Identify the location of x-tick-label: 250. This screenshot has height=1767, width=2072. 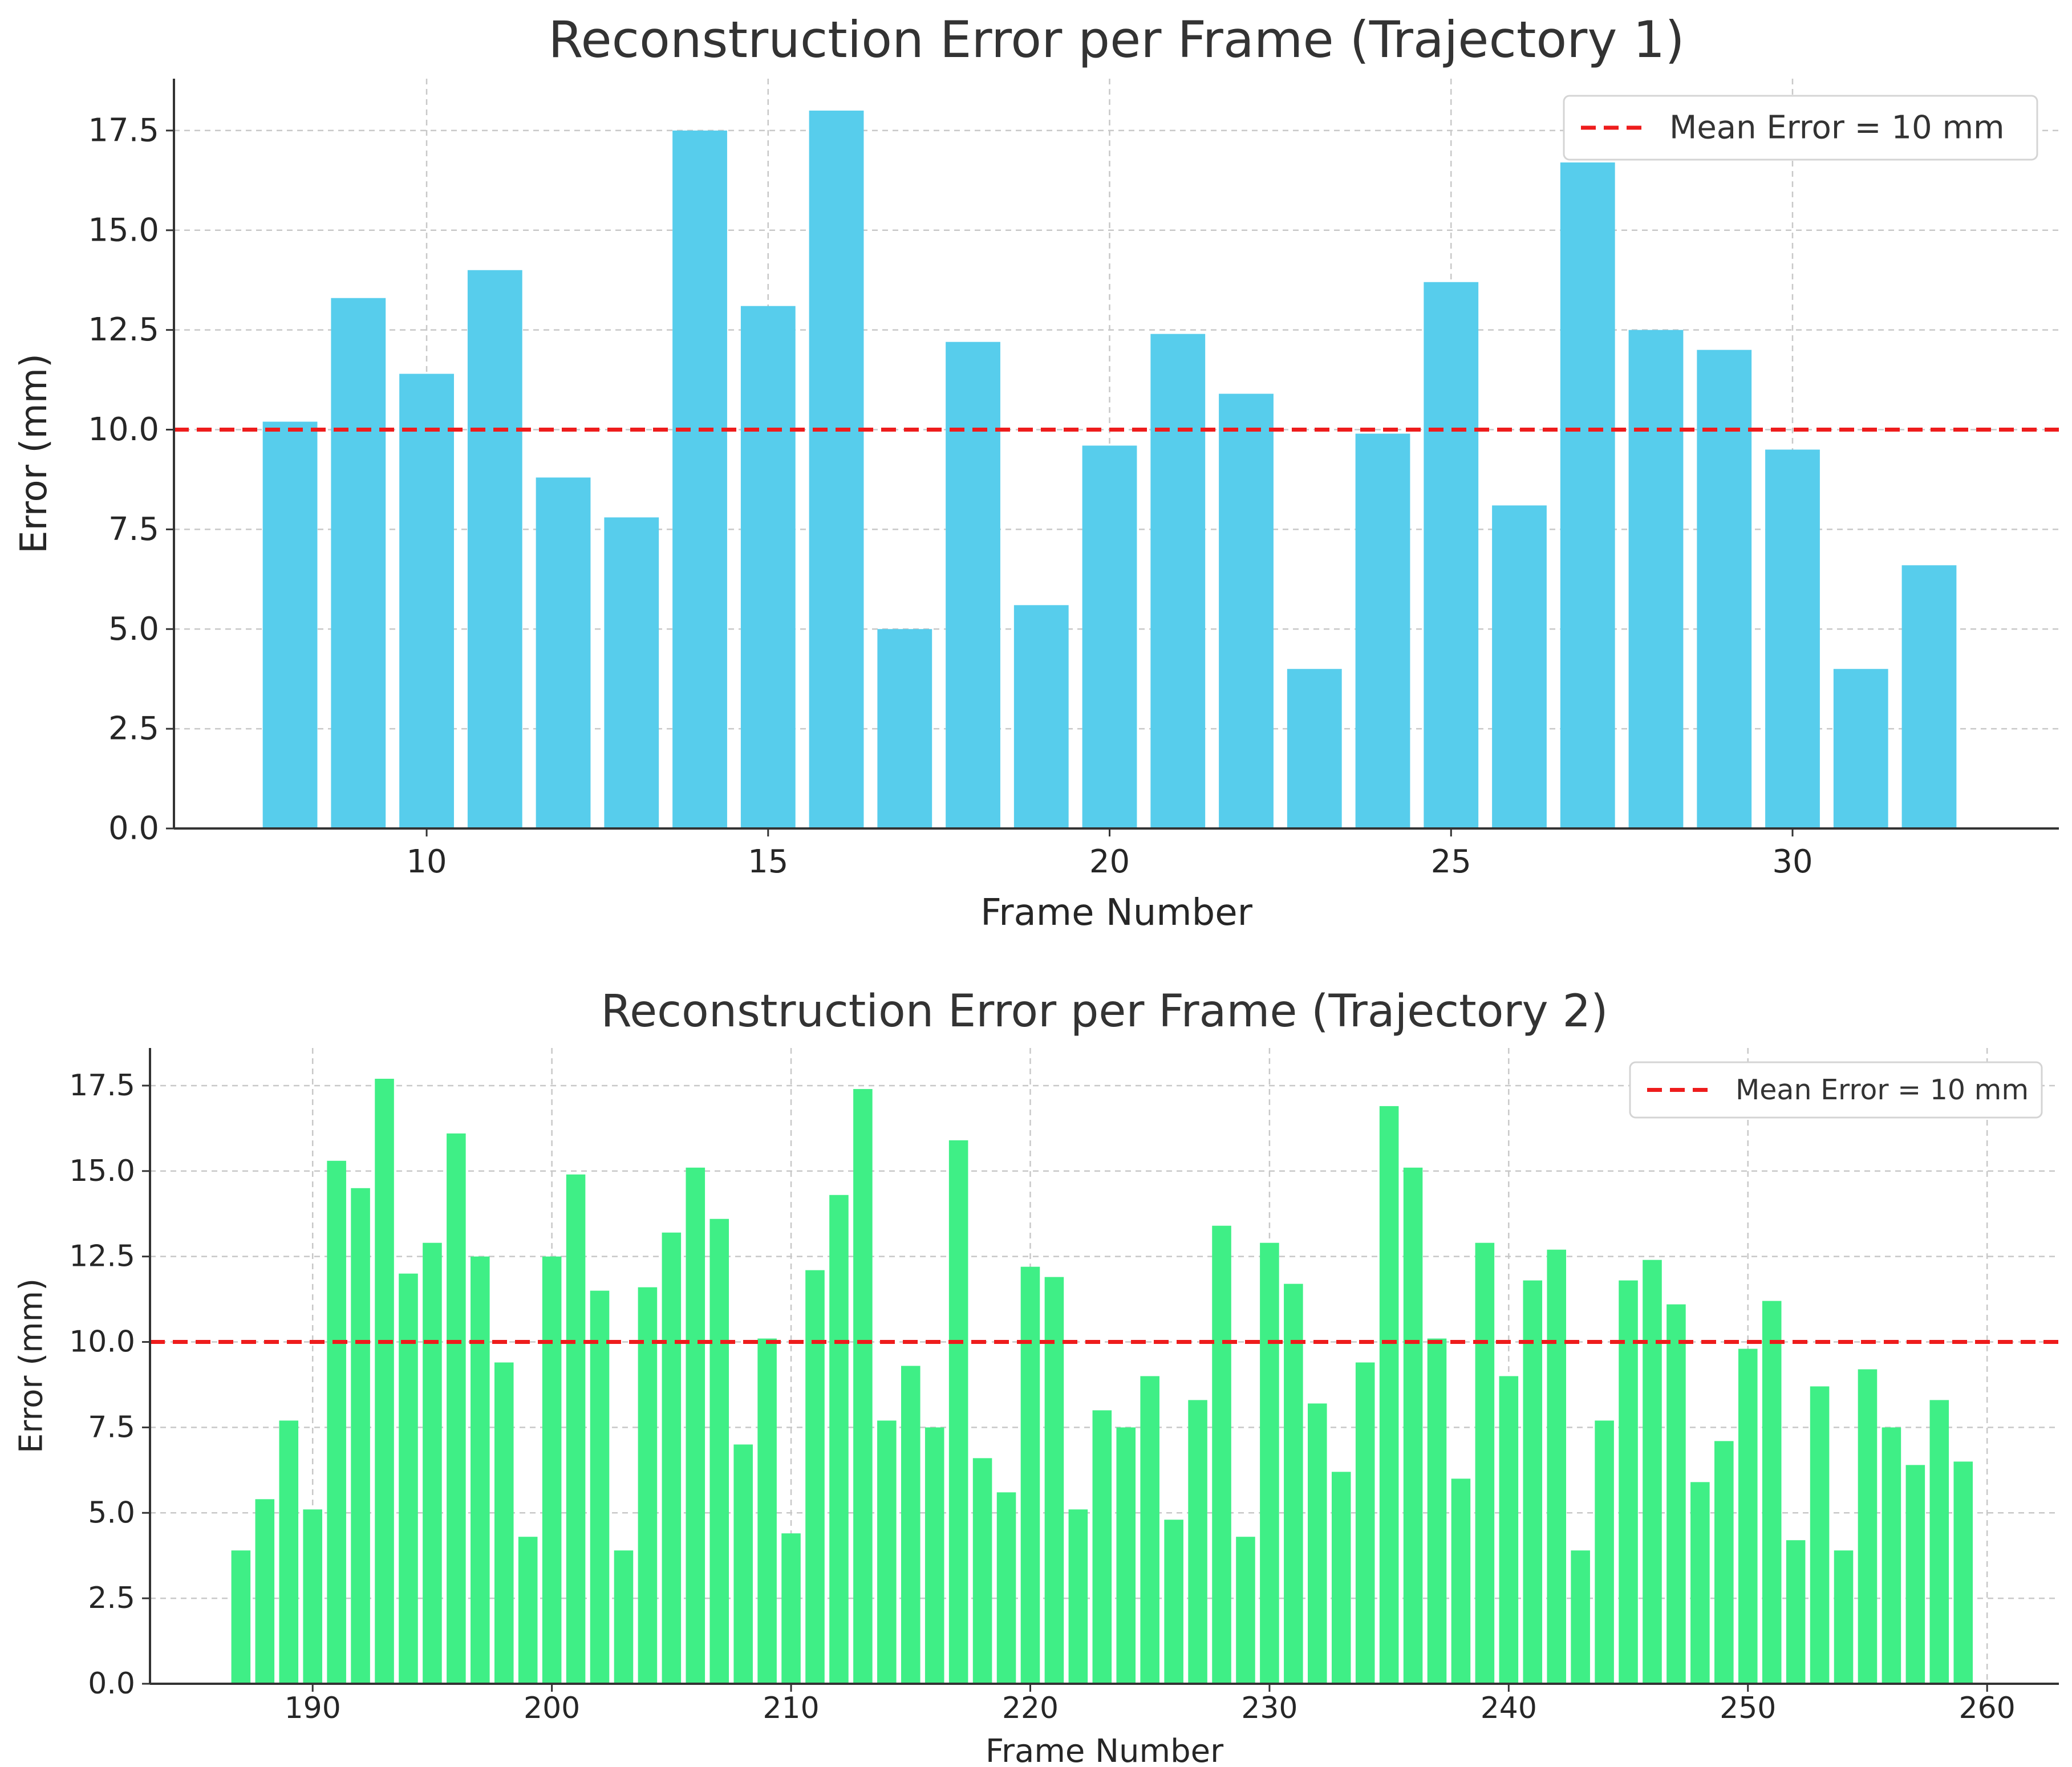
(1748, 1708).